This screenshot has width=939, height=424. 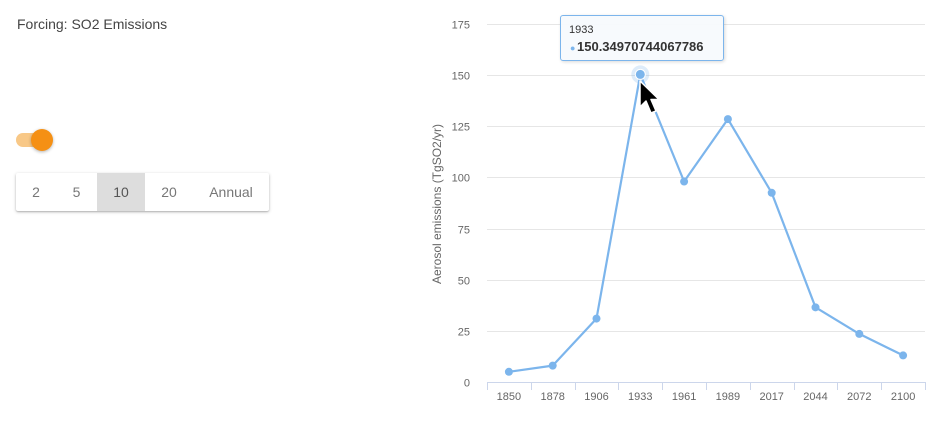 What do you see at coordinates (461, 205) in the screenshot?
I see `y-axis: 0 25 50 75 100 125 150 175` at bounding box center [461, 205].